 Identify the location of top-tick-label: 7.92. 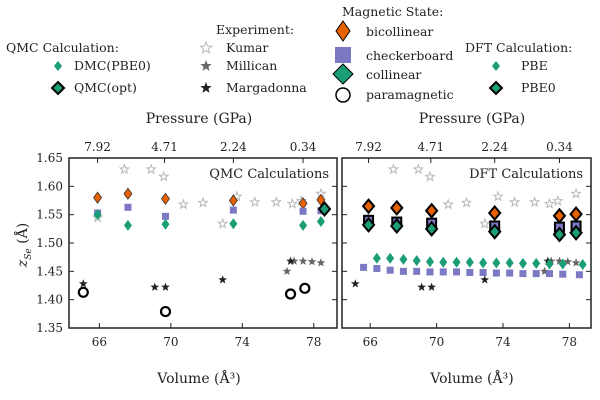
(368, 147).